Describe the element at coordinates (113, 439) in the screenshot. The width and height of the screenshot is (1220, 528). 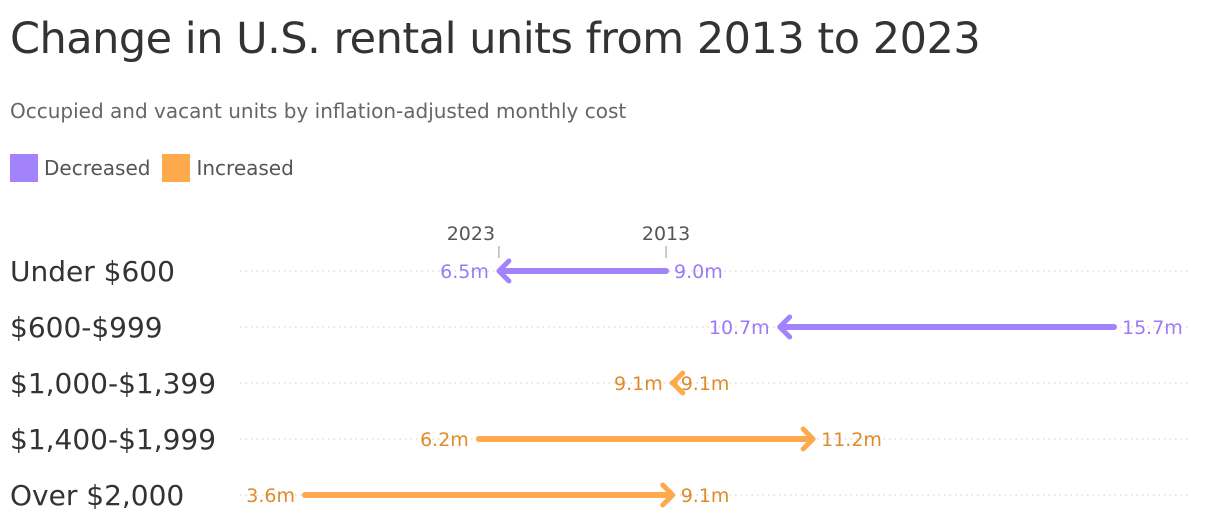
I see `category-label: $1,400-$1,999` at that location.